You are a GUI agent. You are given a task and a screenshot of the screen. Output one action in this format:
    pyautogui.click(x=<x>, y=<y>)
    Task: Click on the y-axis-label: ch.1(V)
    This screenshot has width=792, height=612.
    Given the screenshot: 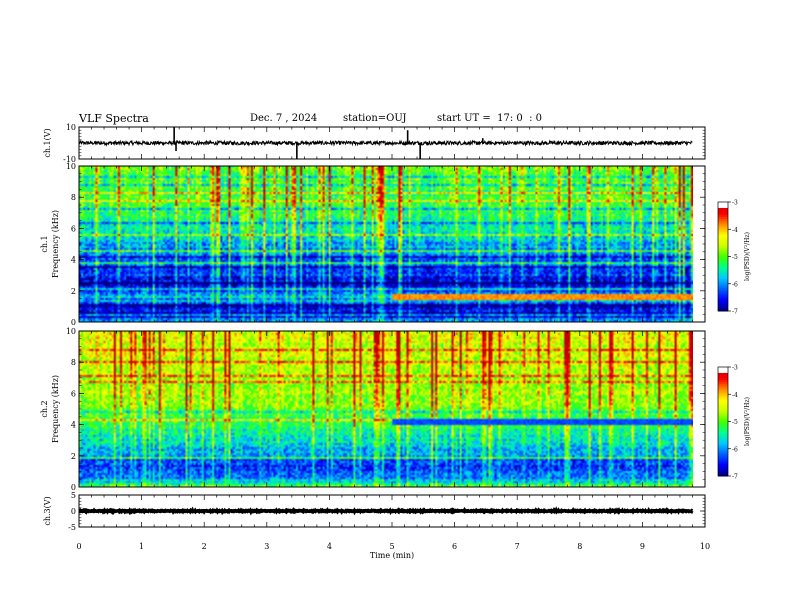 What is the action you would take?
    pyautogui.click(x=47, y=142)
    